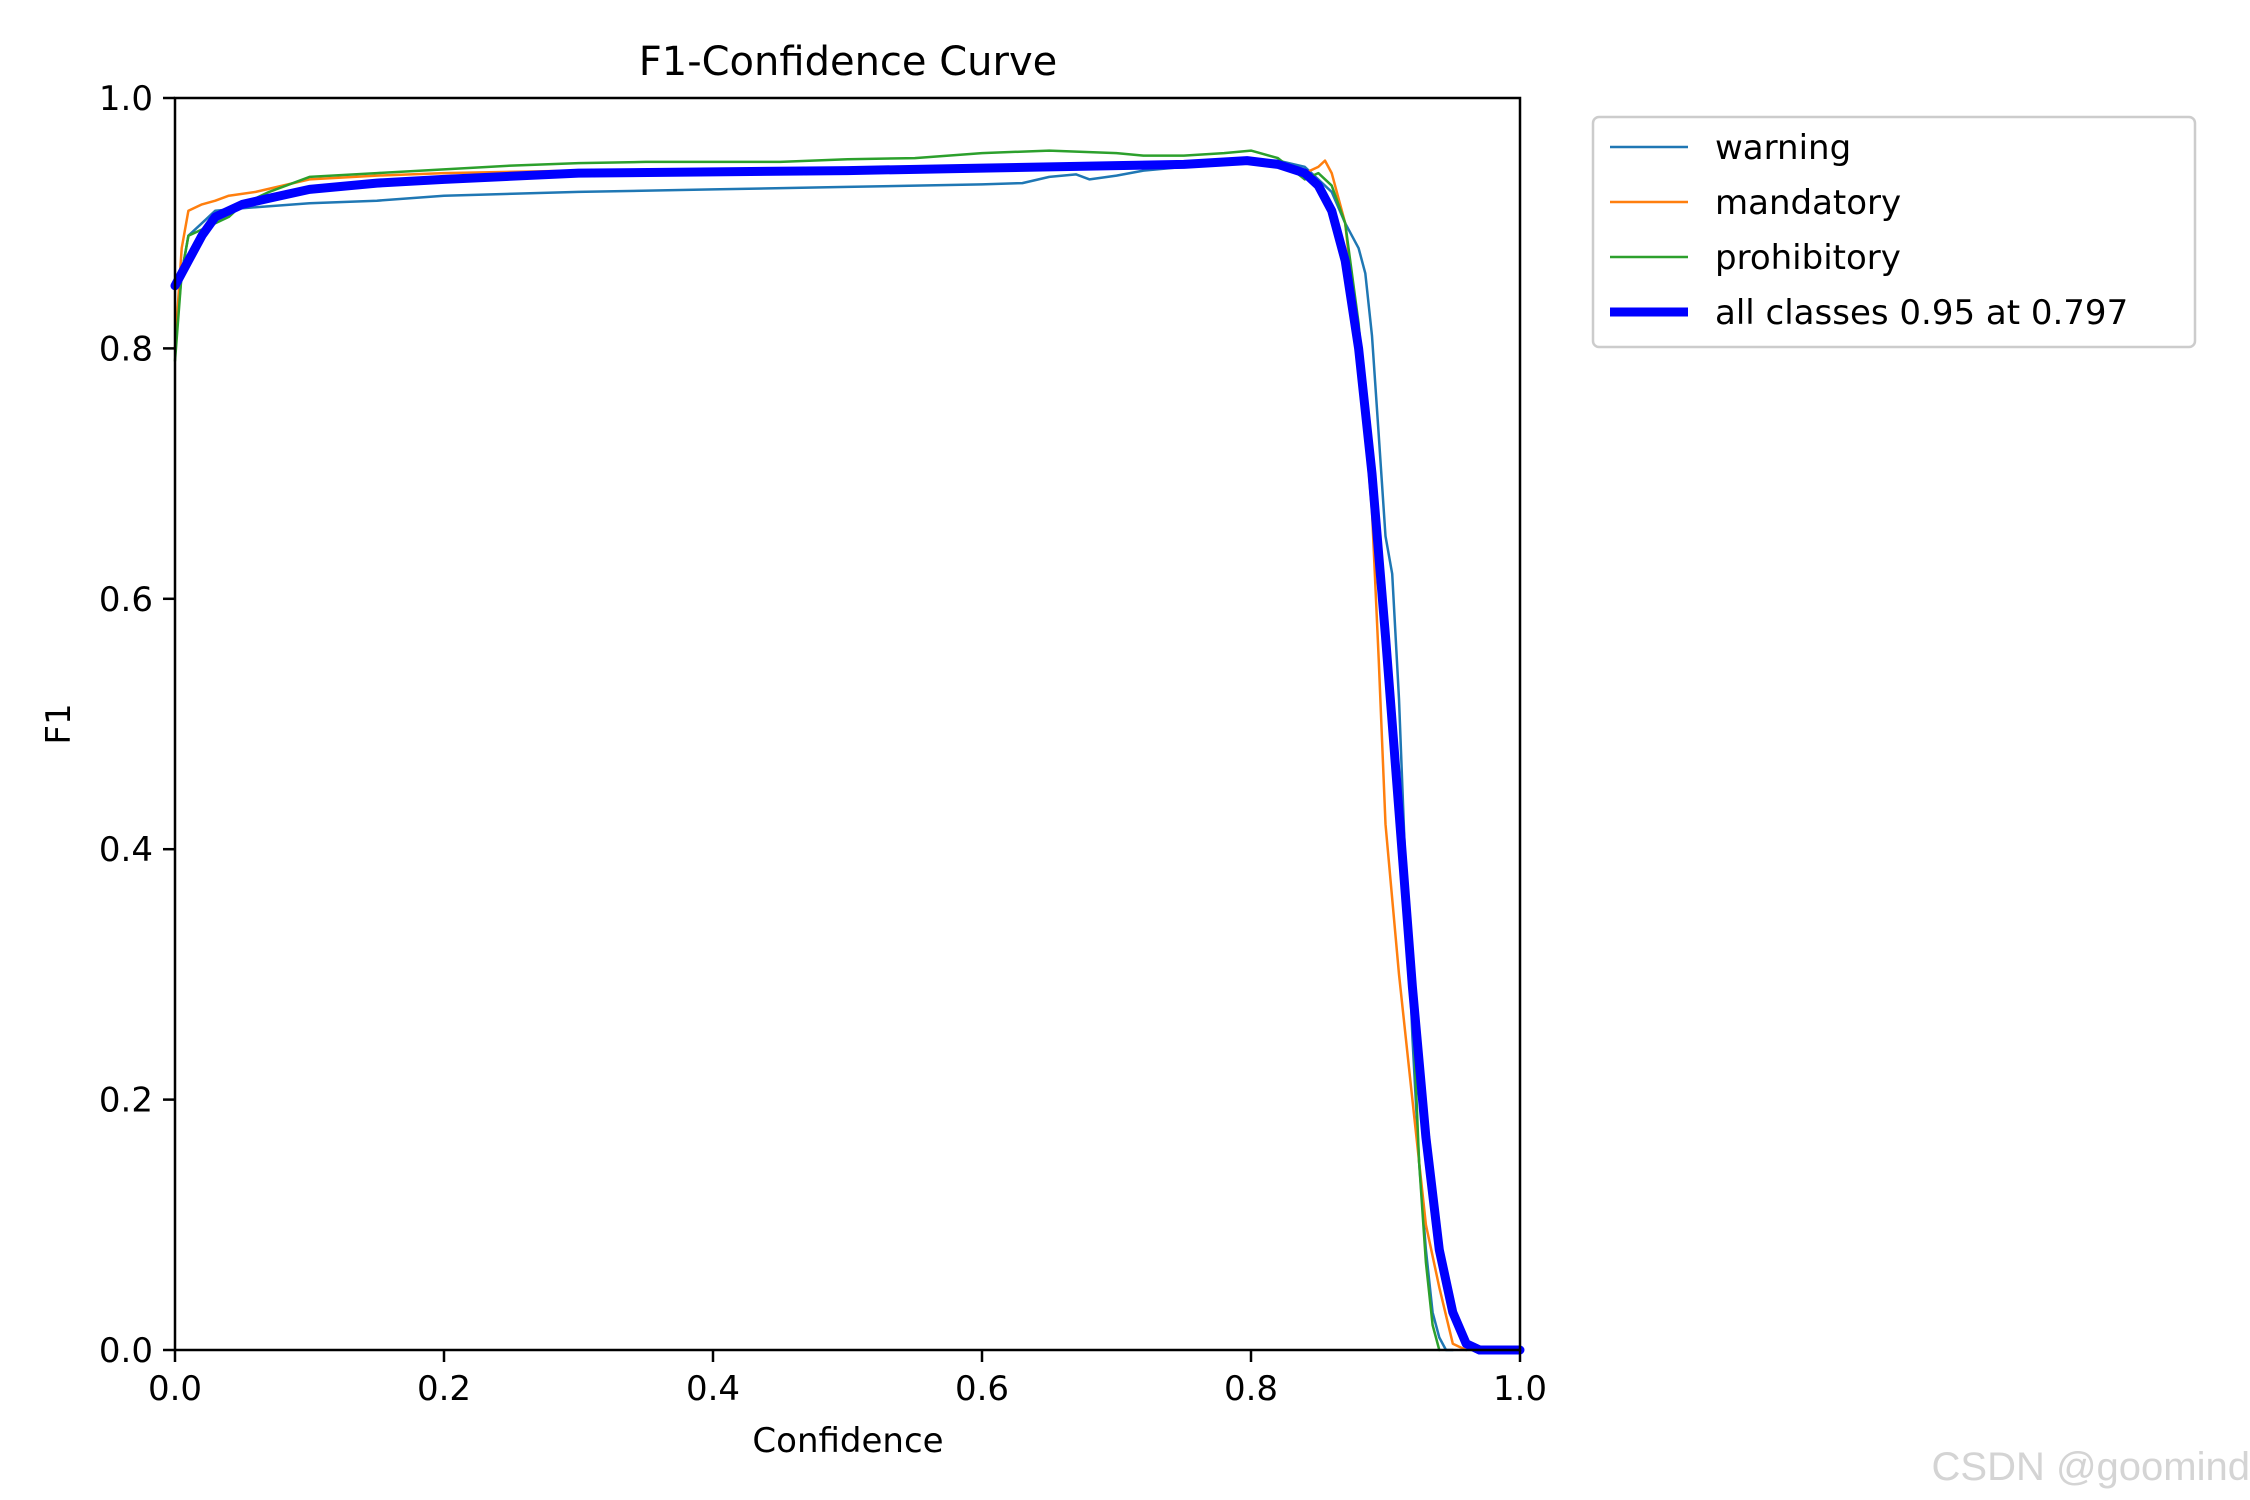 Image resolution: width=2250 pixels, height=1500 pixels. What do you see at coordinates (1921, 313) in the screenshot?
I see `legend-label: all classes 0.95 at 0.797` at bounding box center [1921, 313].